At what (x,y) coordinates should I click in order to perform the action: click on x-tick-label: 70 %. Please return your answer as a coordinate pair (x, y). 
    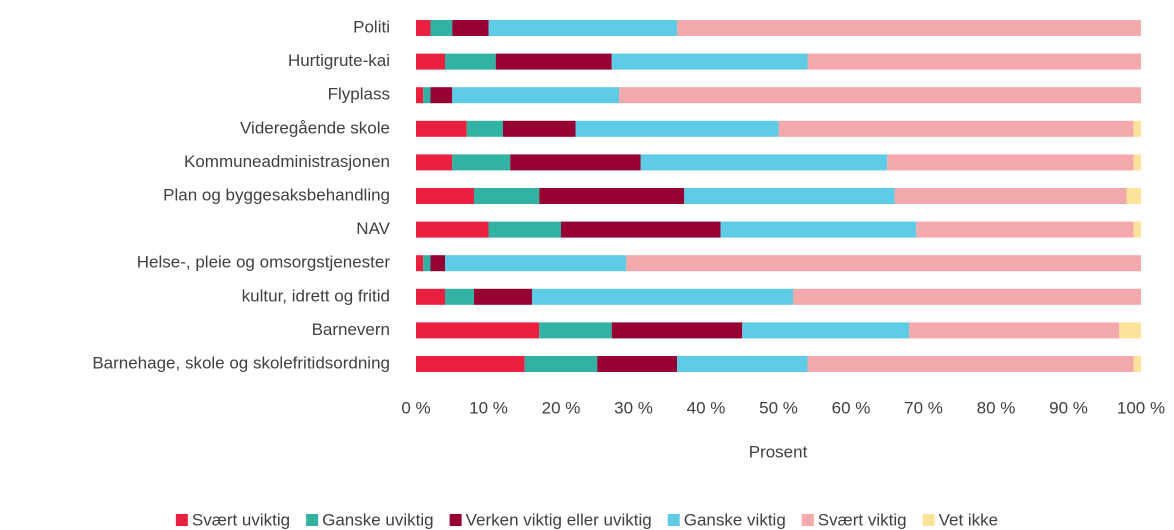
    Looking at the image, I should click on (923, 407).